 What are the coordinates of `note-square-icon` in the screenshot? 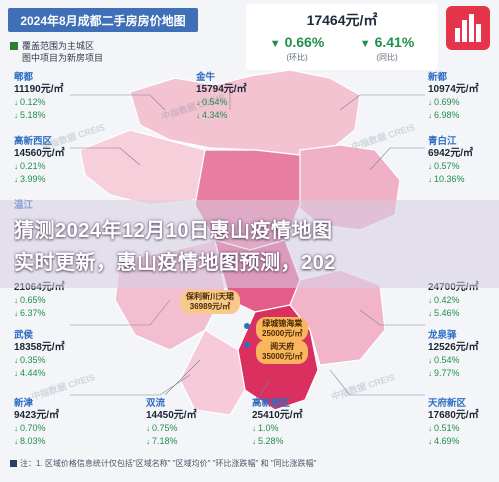 It's located at (13, 463).